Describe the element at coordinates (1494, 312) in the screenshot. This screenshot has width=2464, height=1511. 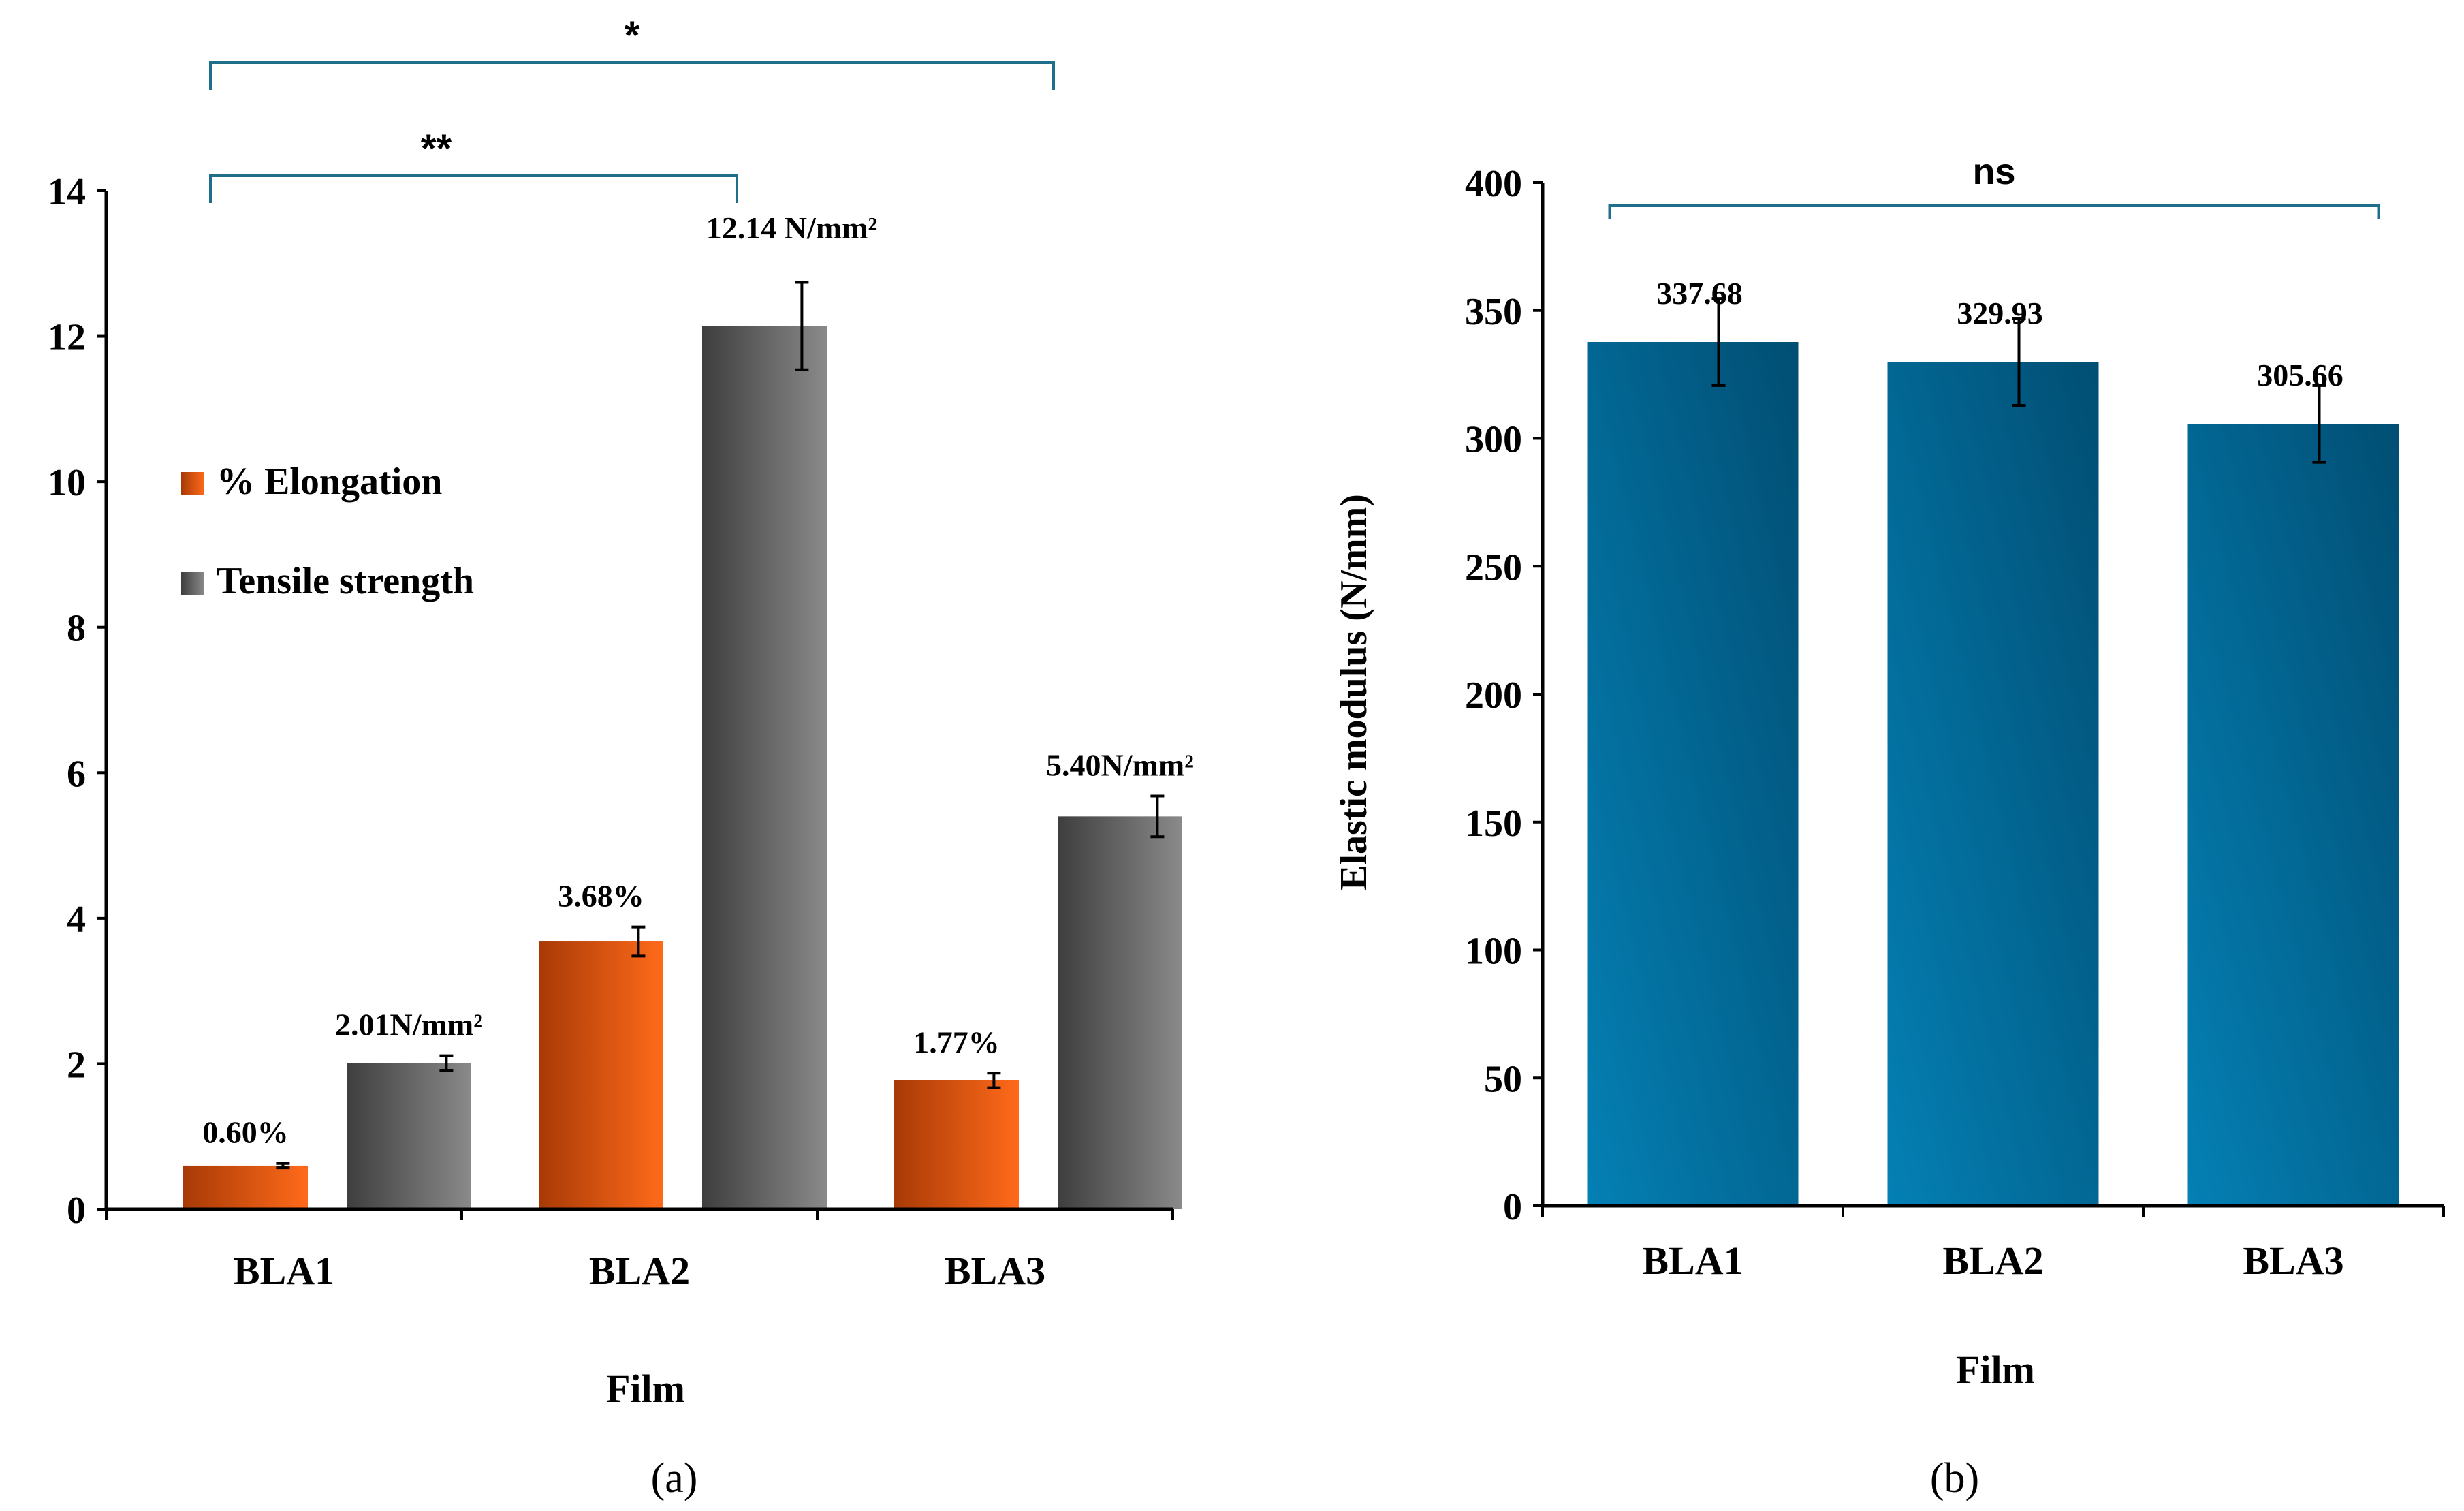
I see `b-y-tick-label: 350` at that location.